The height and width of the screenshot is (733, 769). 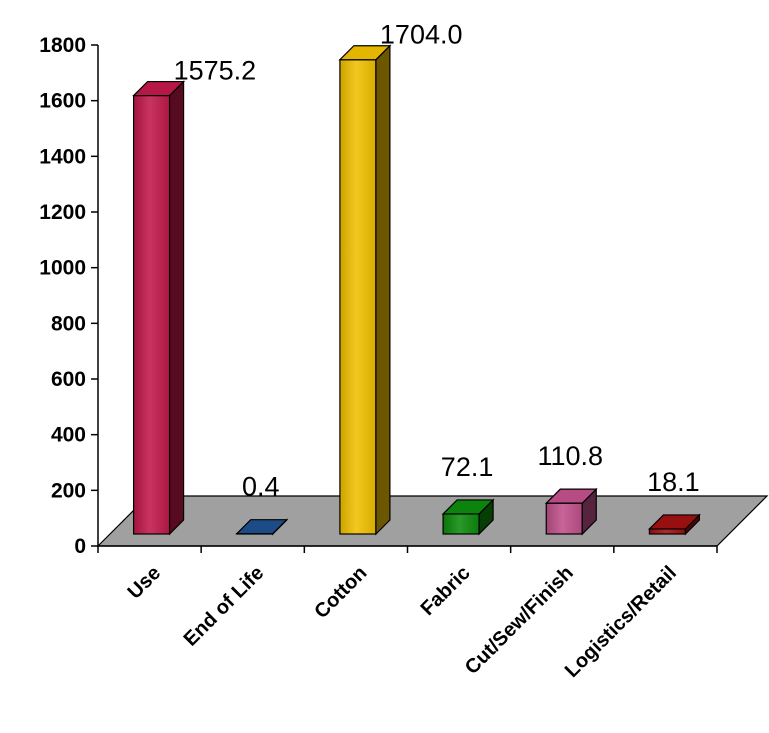 What do you see at coordinates (145, 583) in the screenshot?
I see `x-tick-label: Use` at bounding box center [145, 583].